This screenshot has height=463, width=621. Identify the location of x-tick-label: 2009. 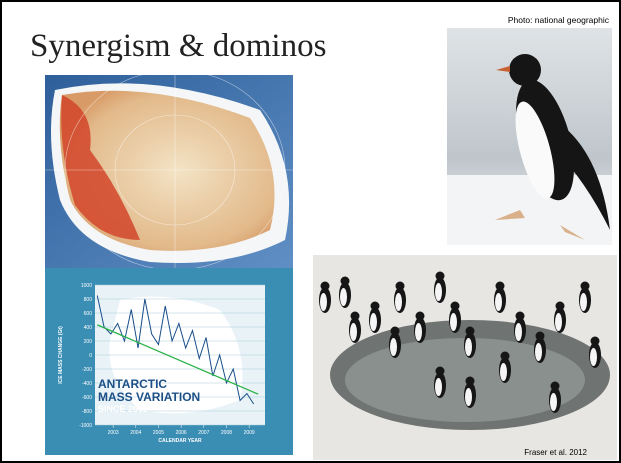
(249, 433).